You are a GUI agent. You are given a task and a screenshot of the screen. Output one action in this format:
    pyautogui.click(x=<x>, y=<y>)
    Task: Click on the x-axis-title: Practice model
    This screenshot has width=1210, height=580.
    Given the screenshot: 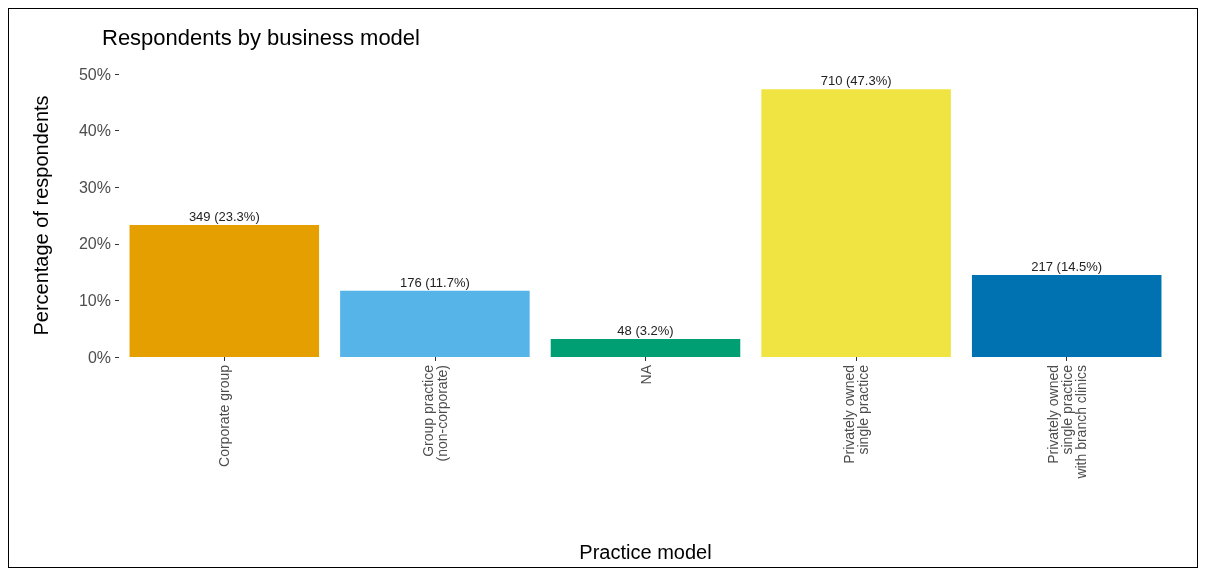 What is the action you would take?
    pyautogui.click(x=645, y=552)
    